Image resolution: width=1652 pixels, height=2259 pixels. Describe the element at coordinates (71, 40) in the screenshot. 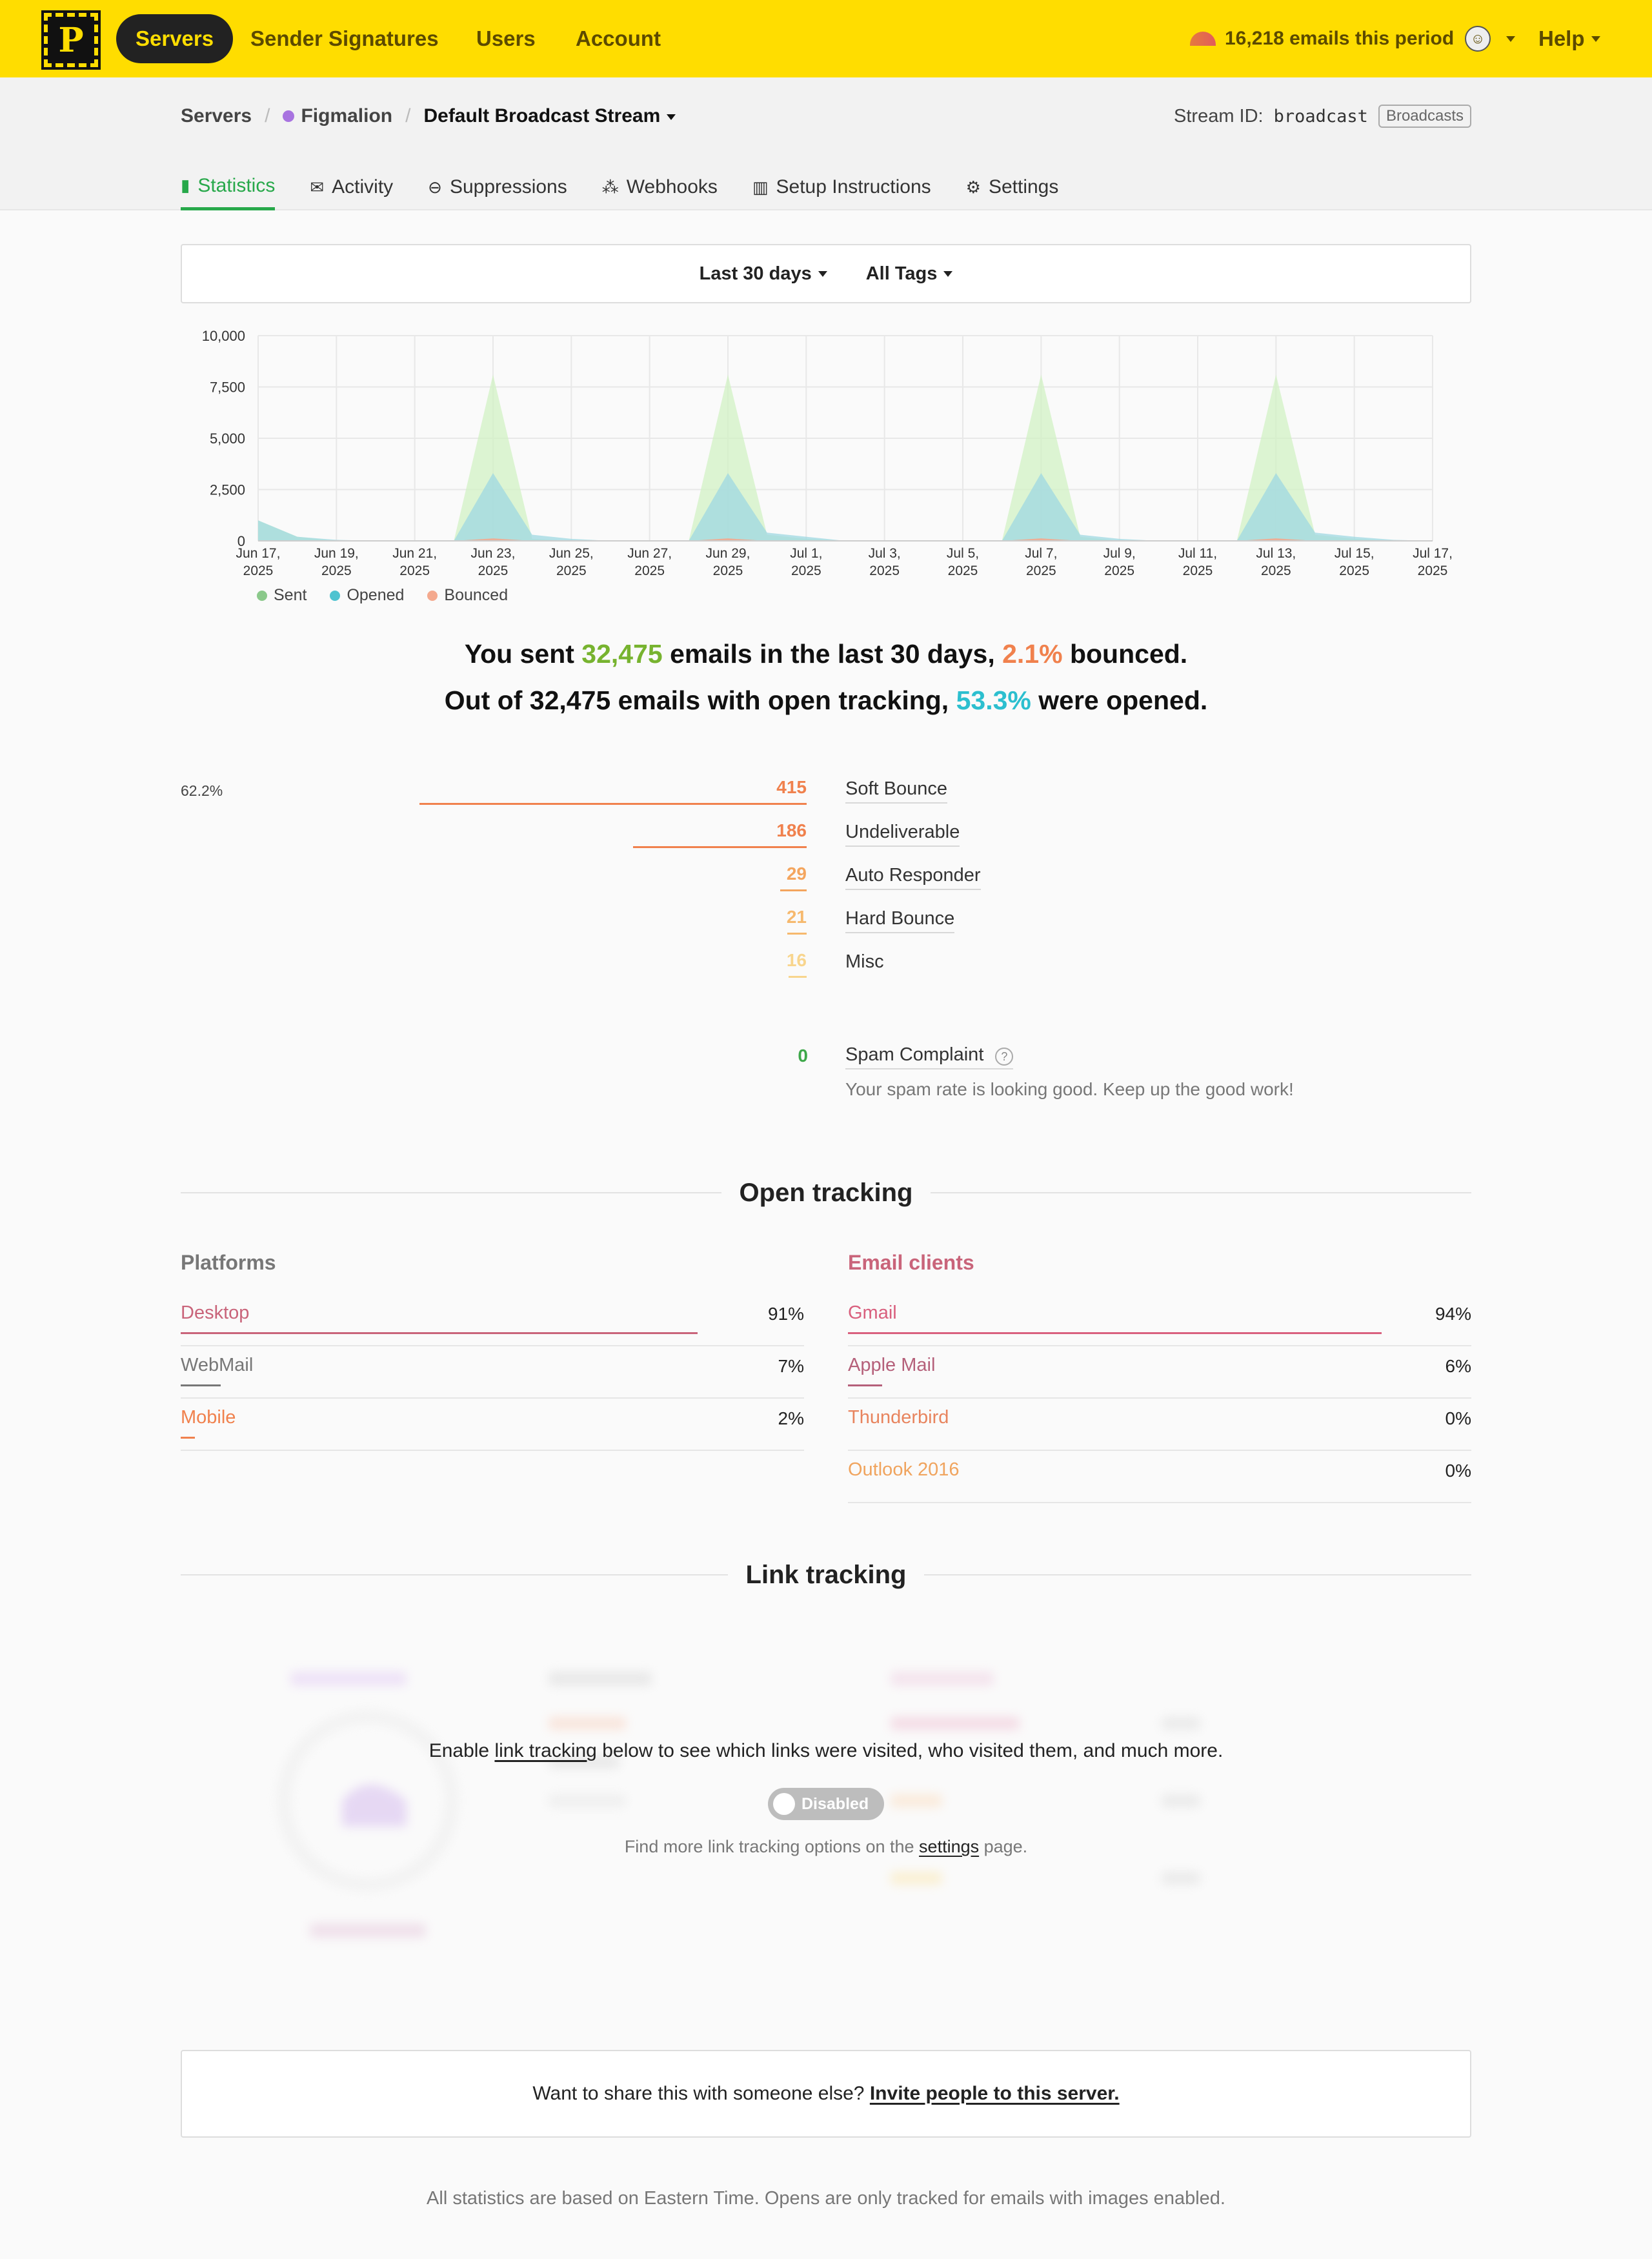

I see `postmark-logo: P` at that location.